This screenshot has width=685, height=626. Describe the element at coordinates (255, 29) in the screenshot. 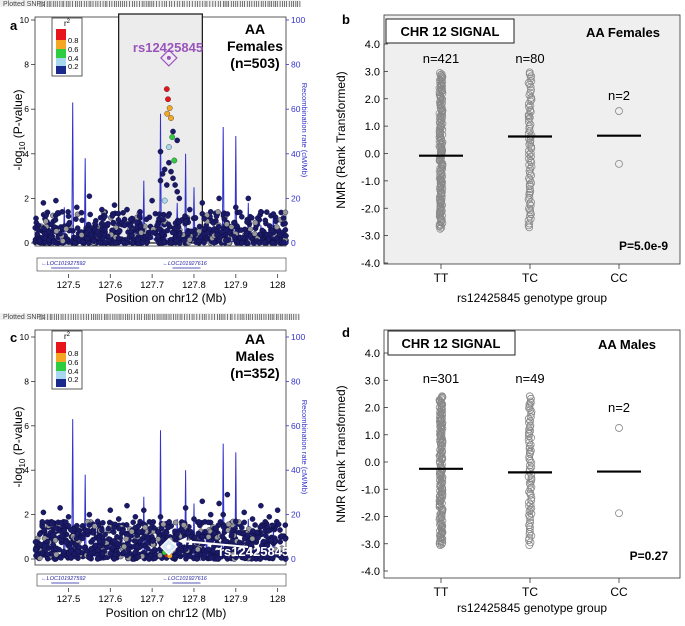

I see `title-line-1: AA` at that location.